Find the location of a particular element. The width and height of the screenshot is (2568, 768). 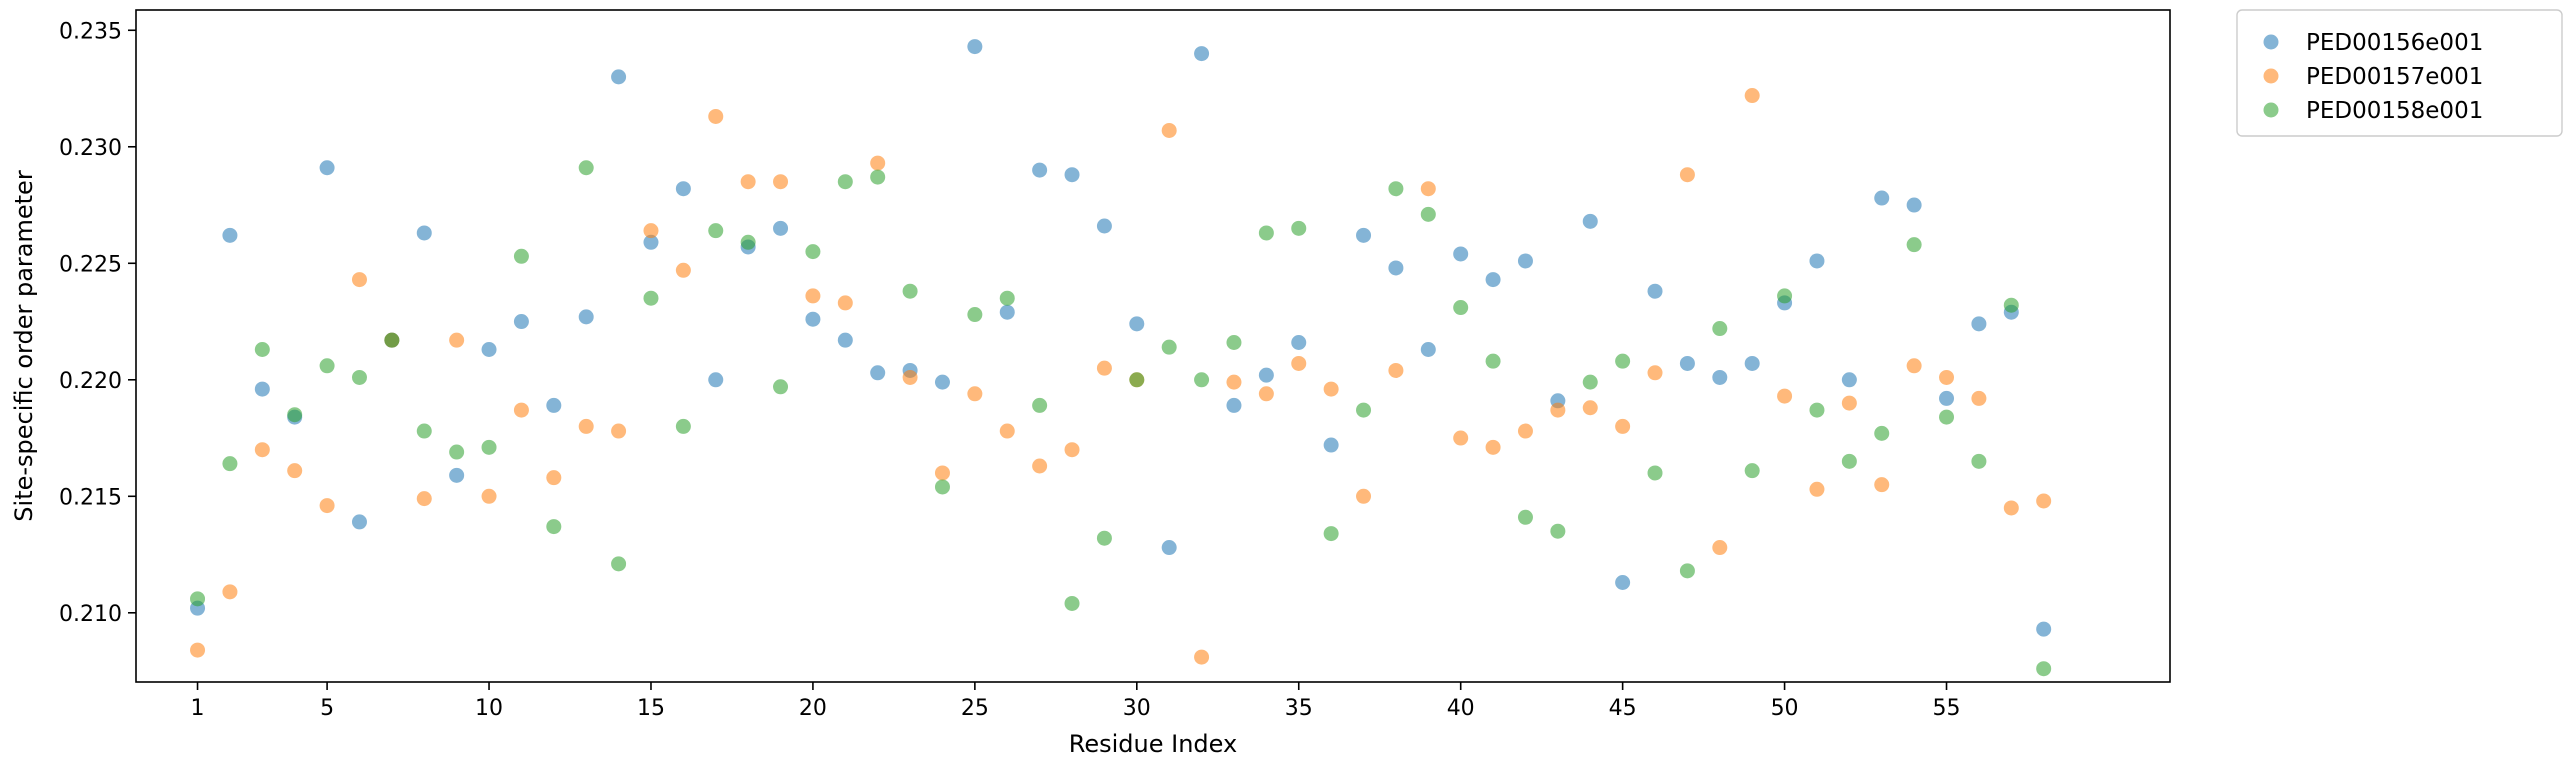

x-tick-label: 35 is located at coordinates (1299, 708).